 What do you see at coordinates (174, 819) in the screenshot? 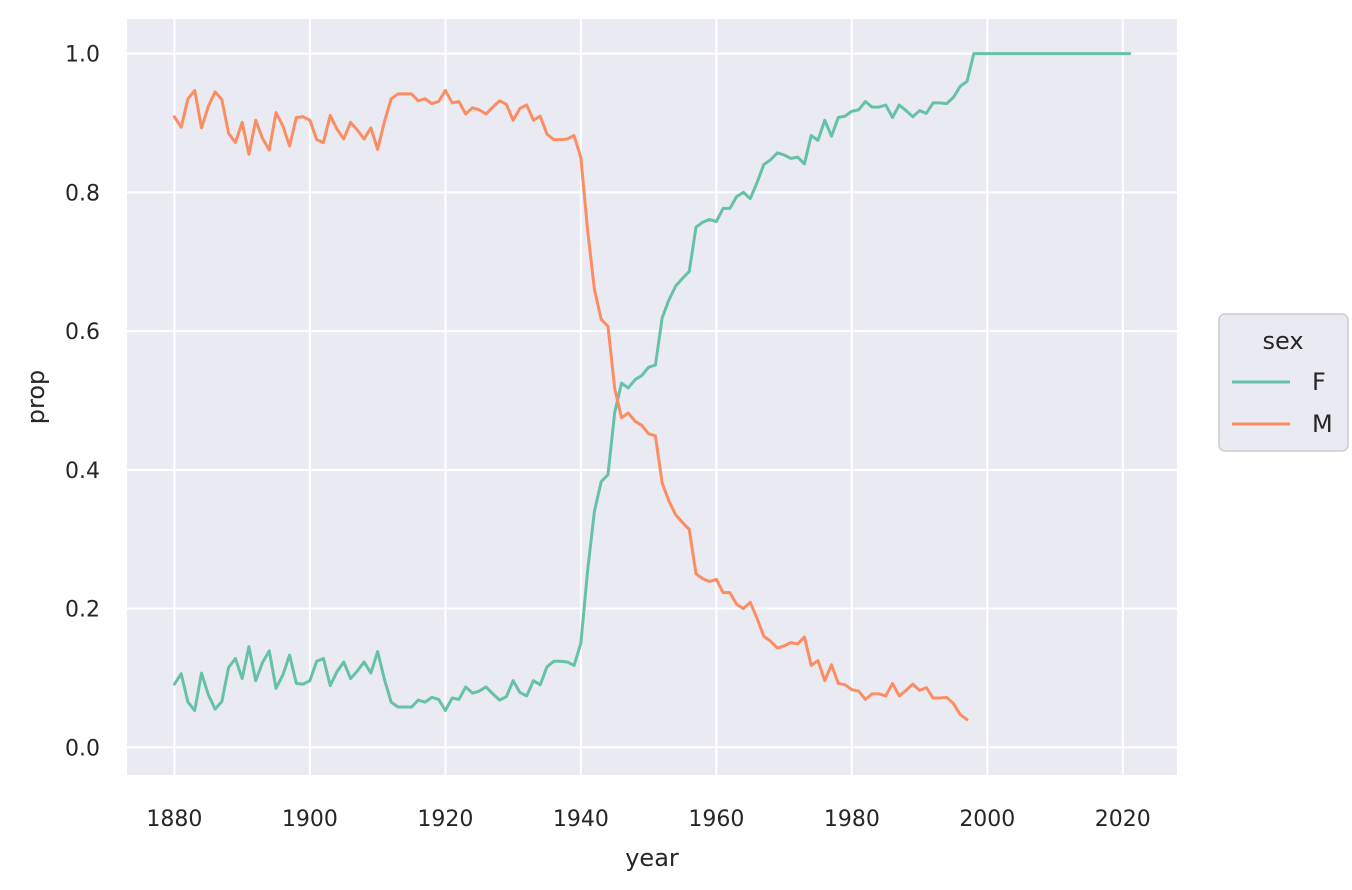
I see `x-tick-label: 1880` at bounding box center [174, 819].